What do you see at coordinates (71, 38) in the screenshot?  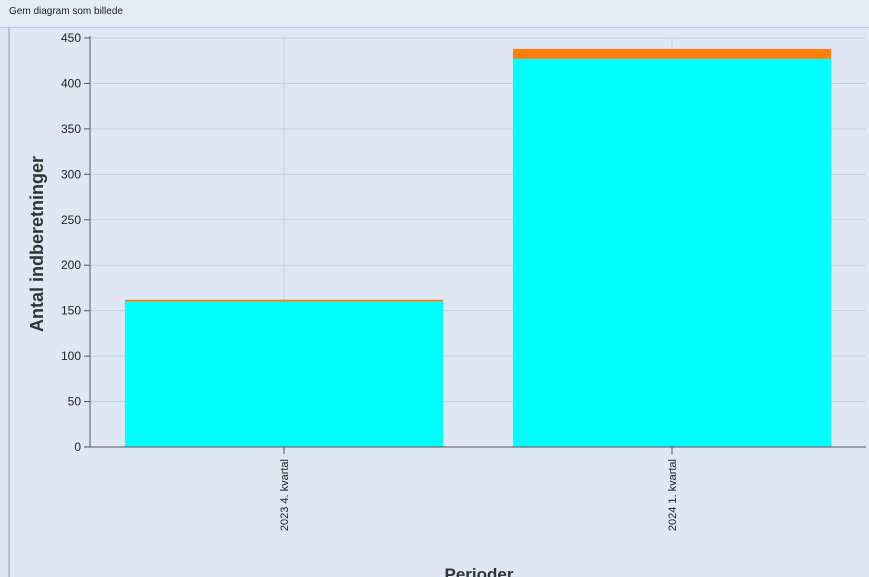 I see `y-tick-label: 450` at bounding box center [71, 38].